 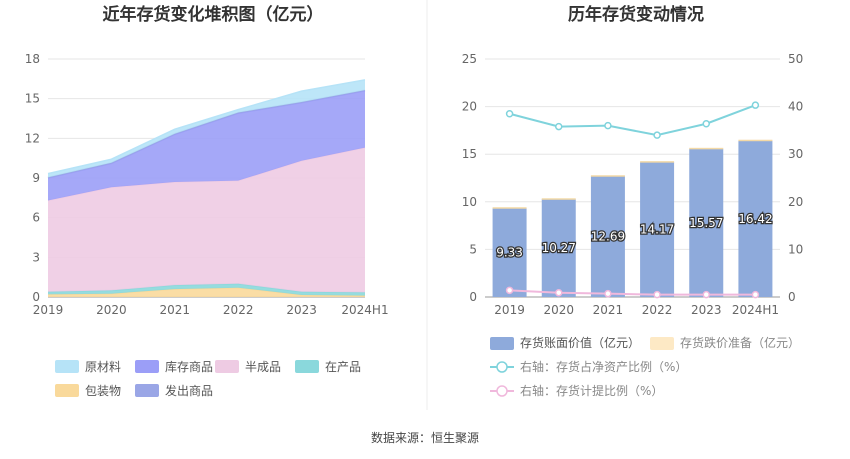 I want to click on y2-tick-label: 50, so click(x=795, y=59).